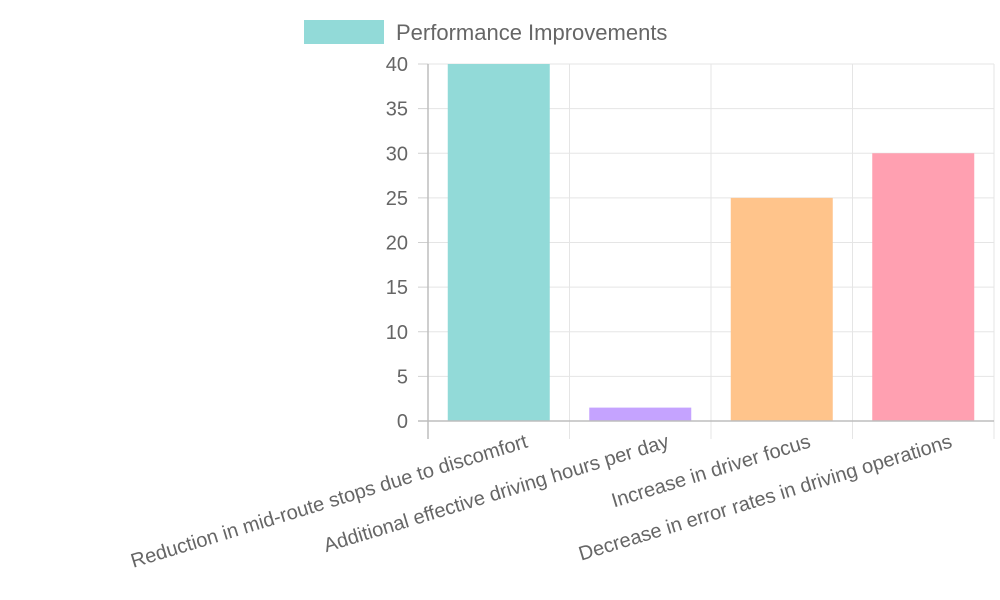 Image resolution: width=1000 pixels, height=600 pixels. What do you see at coordinates (397, 288) in the screenshot?
I see `y-tick-label: 15` at bounding box center [397, 288].